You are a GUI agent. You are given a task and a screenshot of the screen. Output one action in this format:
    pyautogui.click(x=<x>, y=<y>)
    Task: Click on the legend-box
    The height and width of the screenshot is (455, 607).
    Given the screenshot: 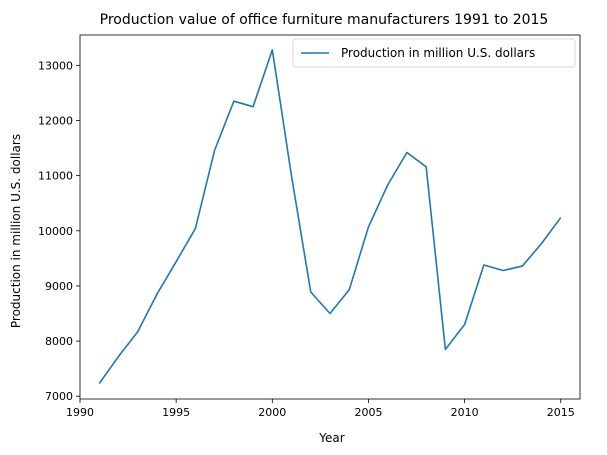 What is the action you would take?
    pyautogui.click(x=434, y=53)
    